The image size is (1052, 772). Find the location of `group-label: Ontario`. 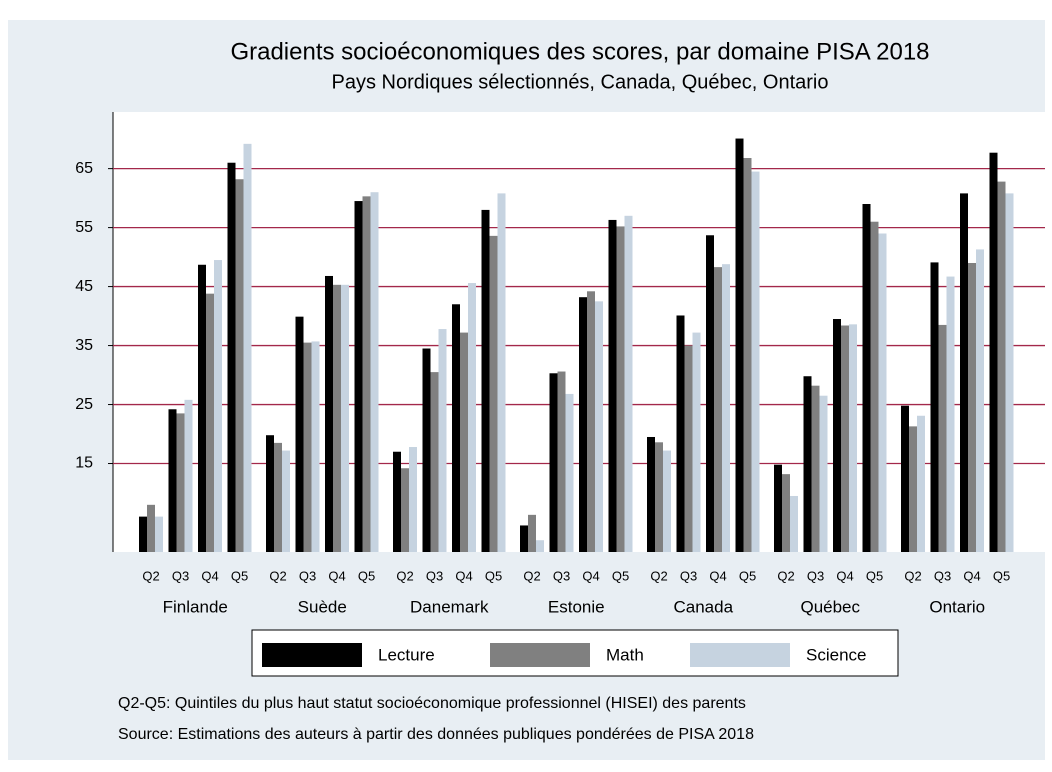

group-label: Ontario is located at coordinates (957, 606).